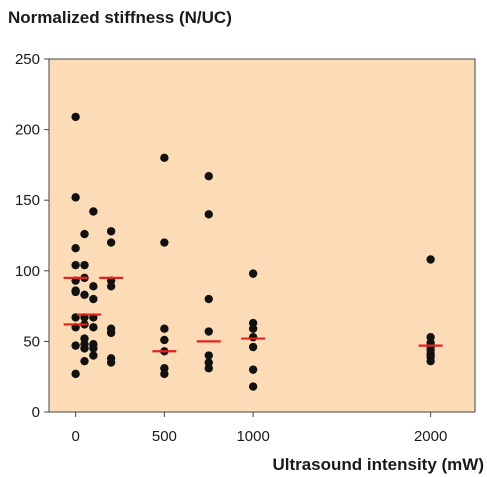 The image size is (487, 477). What do you see at coordinates (430, 436) in the screenshot?
I see `x-tick-label: 2000` at bounding box center [430, 436].